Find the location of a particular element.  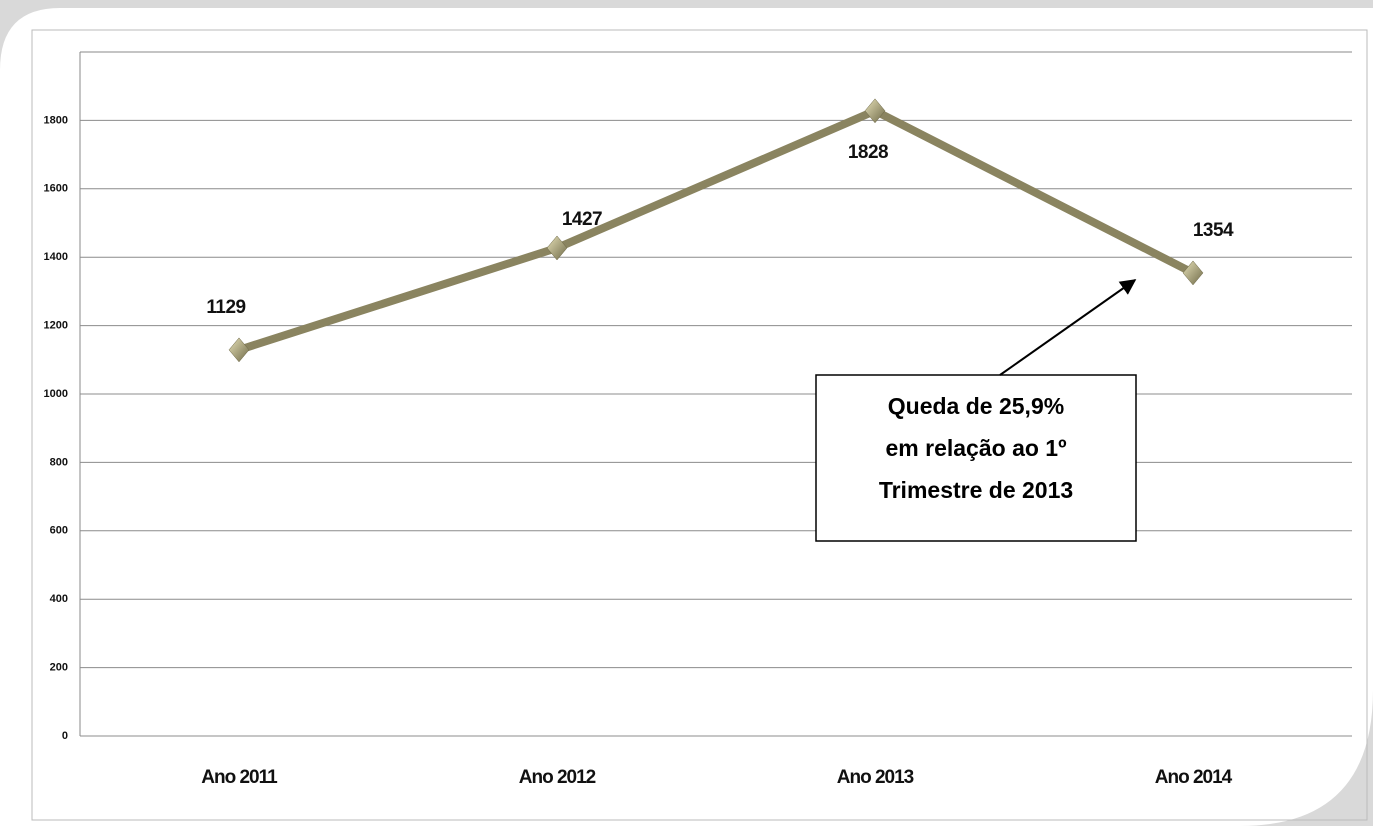

annotation-line: Trimestre de 2013 is located at coordinates (976, 490).